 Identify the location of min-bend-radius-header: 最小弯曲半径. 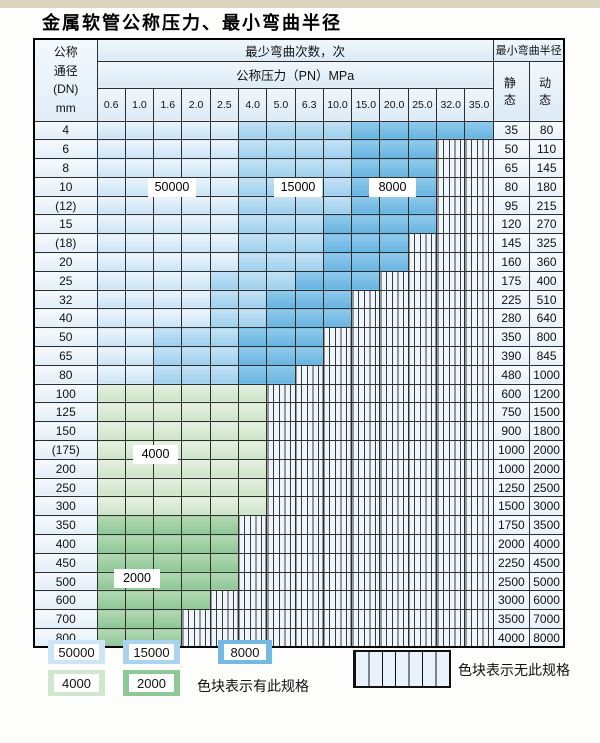
(528, 50).